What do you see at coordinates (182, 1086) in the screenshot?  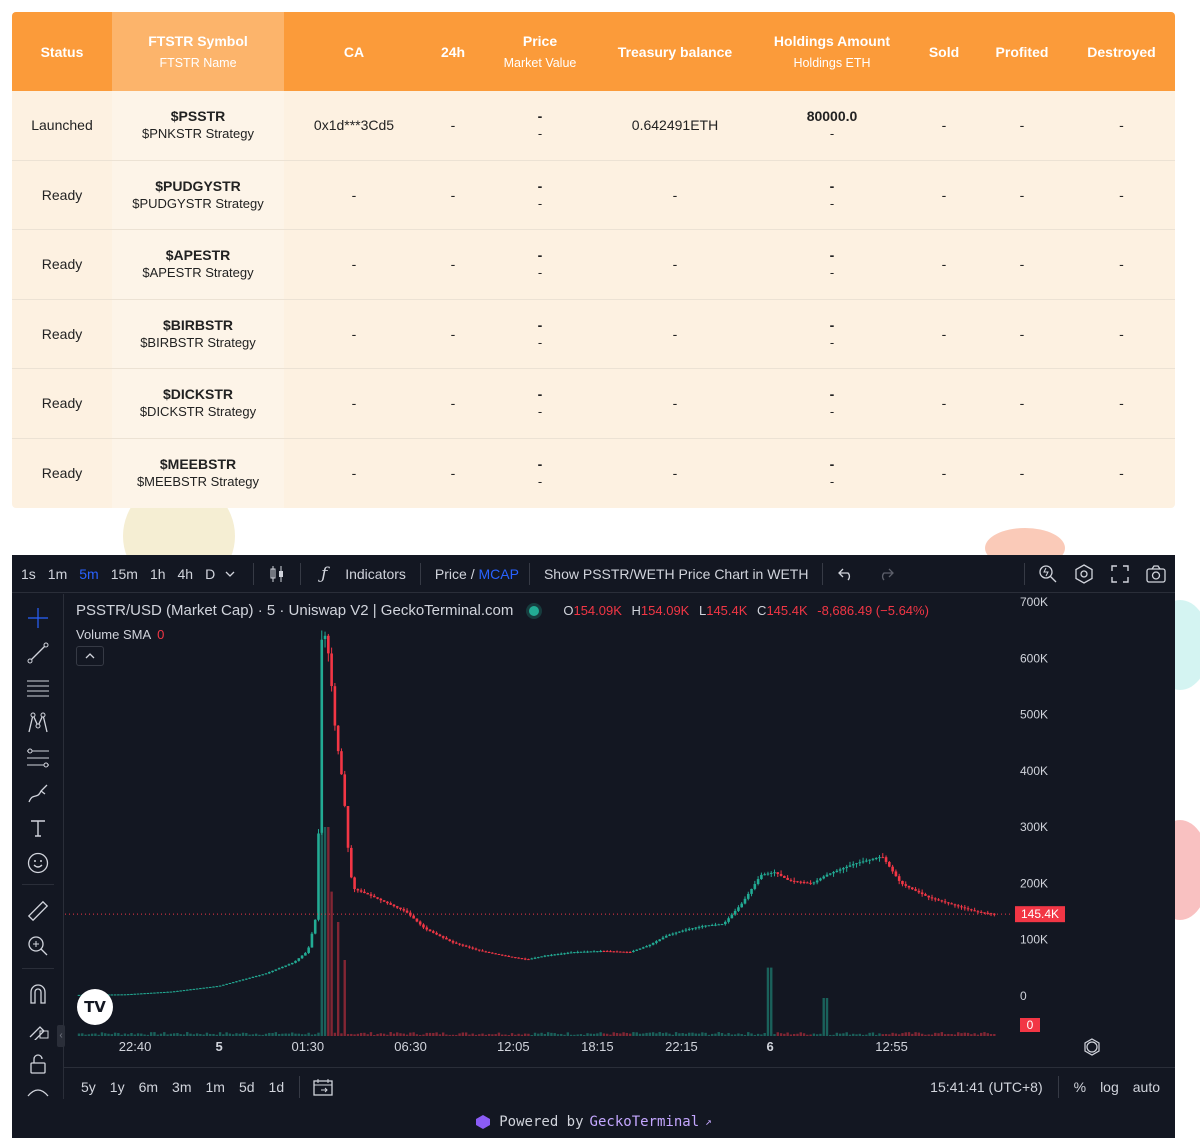 I see `range-3m: 3m` at bounding box center [182, 1086].